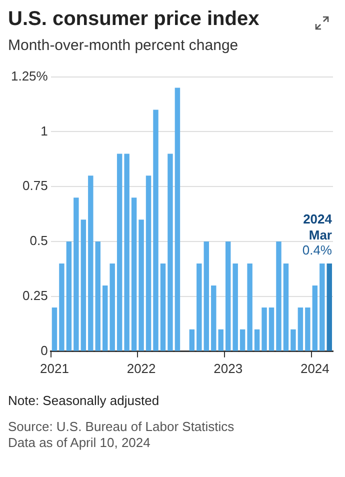 The height and width of the screenshot is (477, 345). I want to click on data-label: 0.4%, so click(317, 250).